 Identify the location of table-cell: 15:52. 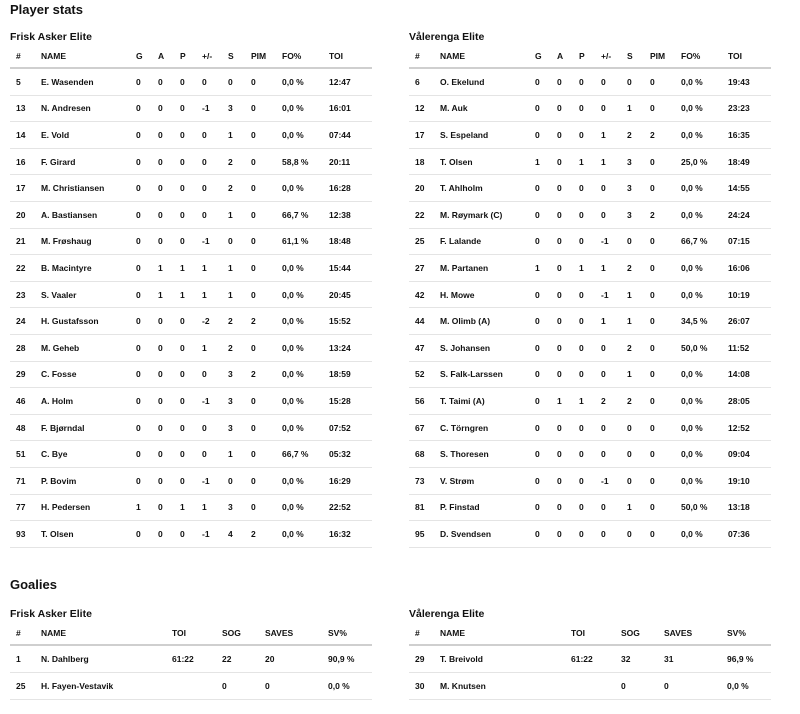
(347, 321).